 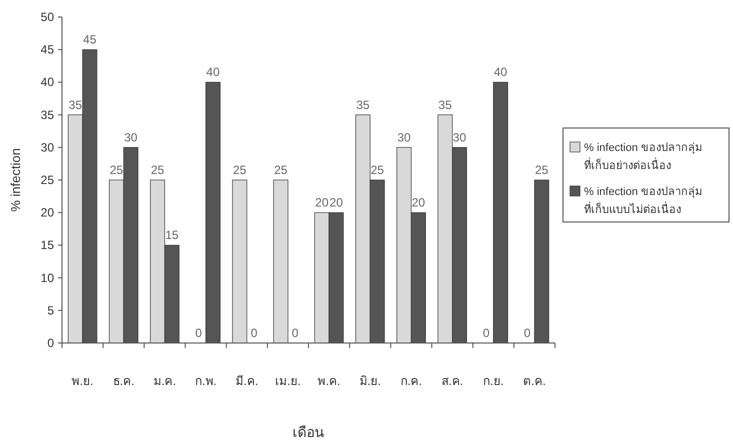 What do you see at coordinates (15, 180) in the screenshot?
I see `y-axis-title: % infection` at bounding box center [15, 180].